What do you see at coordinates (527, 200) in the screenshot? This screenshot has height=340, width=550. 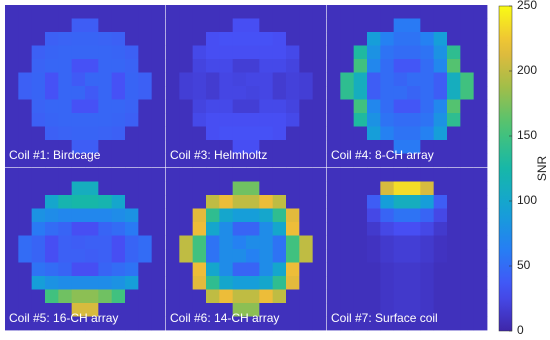 I see `colorbar-tick-label: 100` at bounding box center [527, 200].